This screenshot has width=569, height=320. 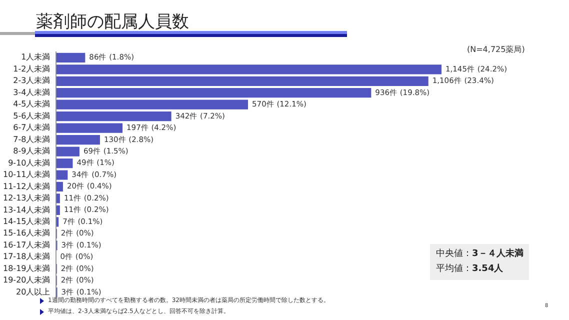 What do you see at coordinates (31, 139) in the screenshot?
I see `y-tick-label: 7-8人未満` at bounding box center [31, 139].